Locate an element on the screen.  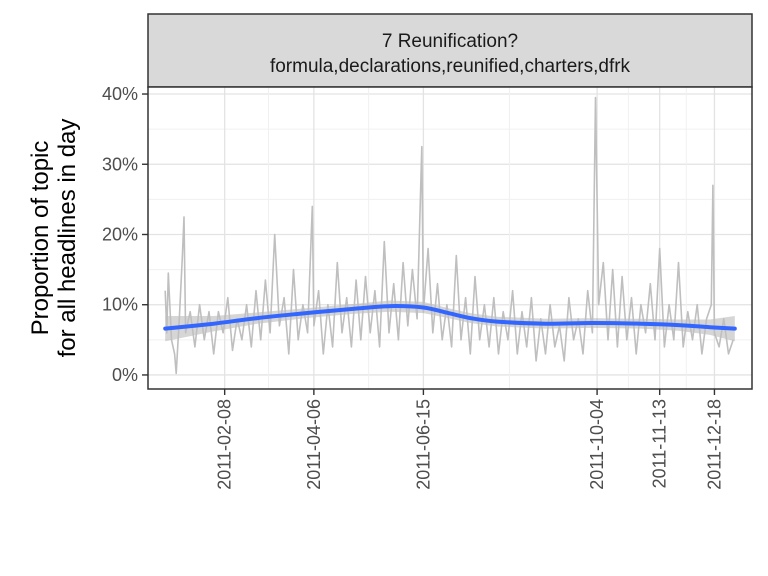
smooth-series-layer is located at coordinates (450, 317).